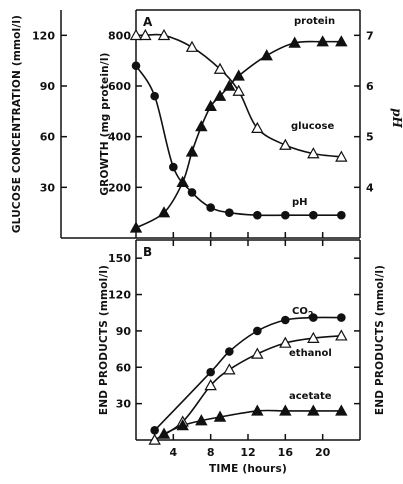 The height and width of the screenshot is (484, 403). What do you see at coordinates (370, 137) in the screenshot?
I see `y-tick-label-ph: 5` at bounding box center [370, 137].